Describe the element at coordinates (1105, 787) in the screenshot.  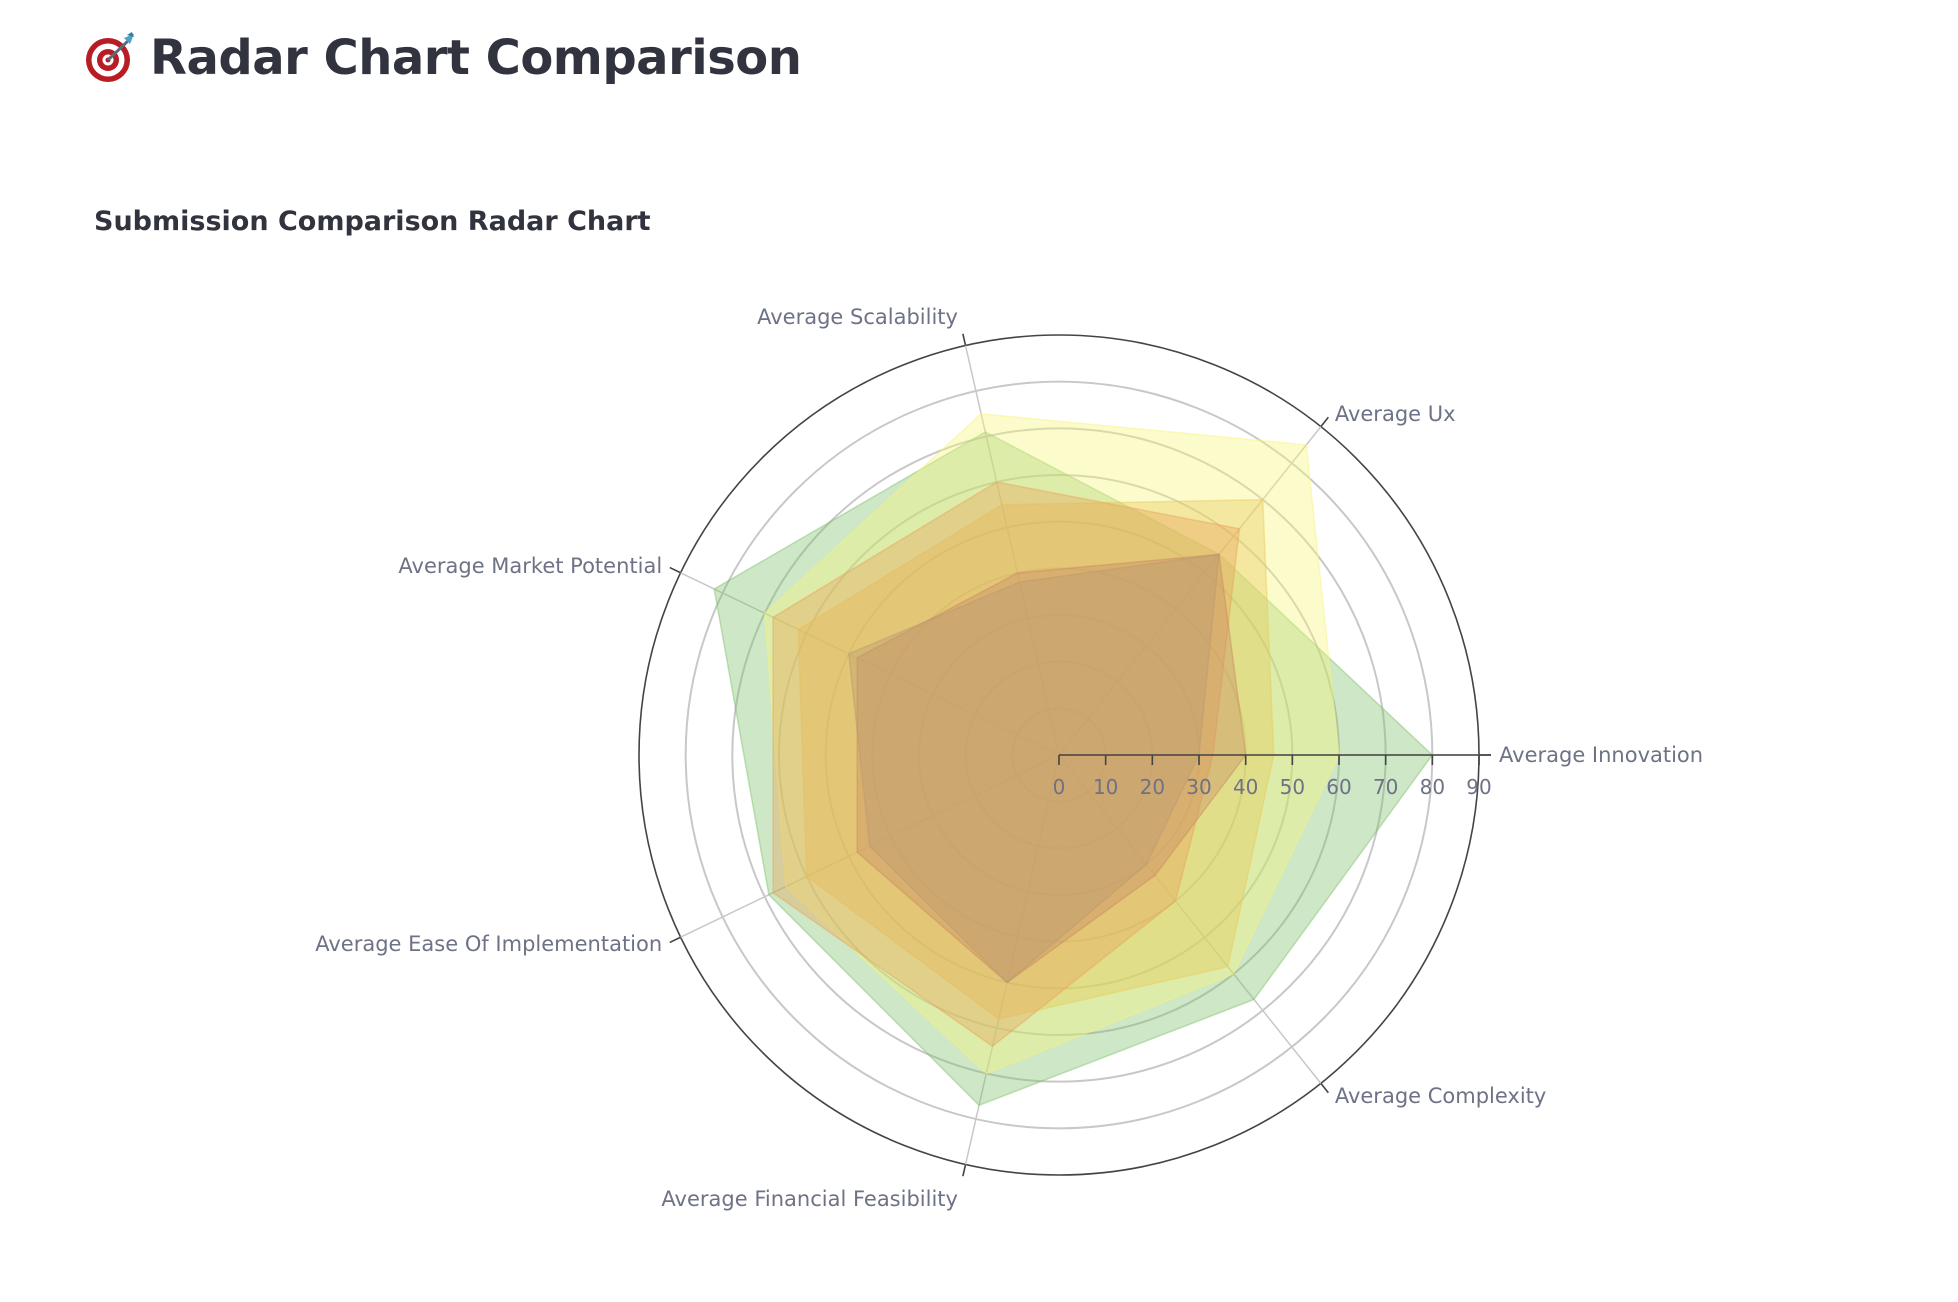
I see `radial-tick-label: 10` at that location.